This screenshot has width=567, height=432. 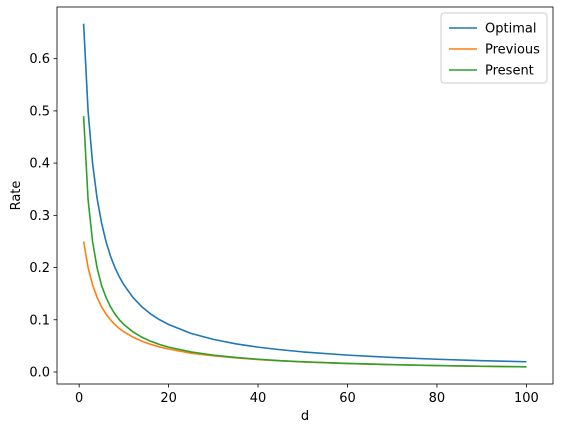 What do you see at coordinates (258, 398) in the screenshot?
I see `x-tick-label: 40` at bounding box center [258, 398].